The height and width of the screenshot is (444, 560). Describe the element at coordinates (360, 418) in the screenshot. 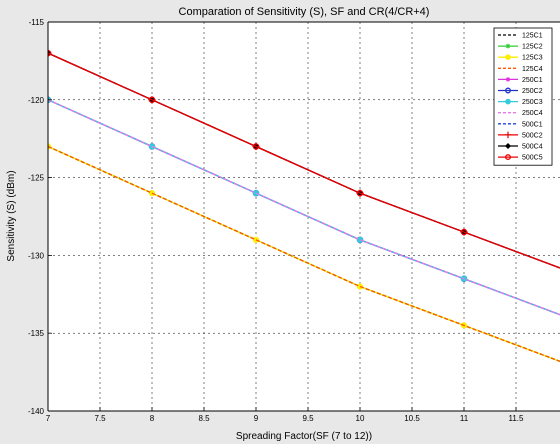

I see `x-tick-label: 10` at that location.